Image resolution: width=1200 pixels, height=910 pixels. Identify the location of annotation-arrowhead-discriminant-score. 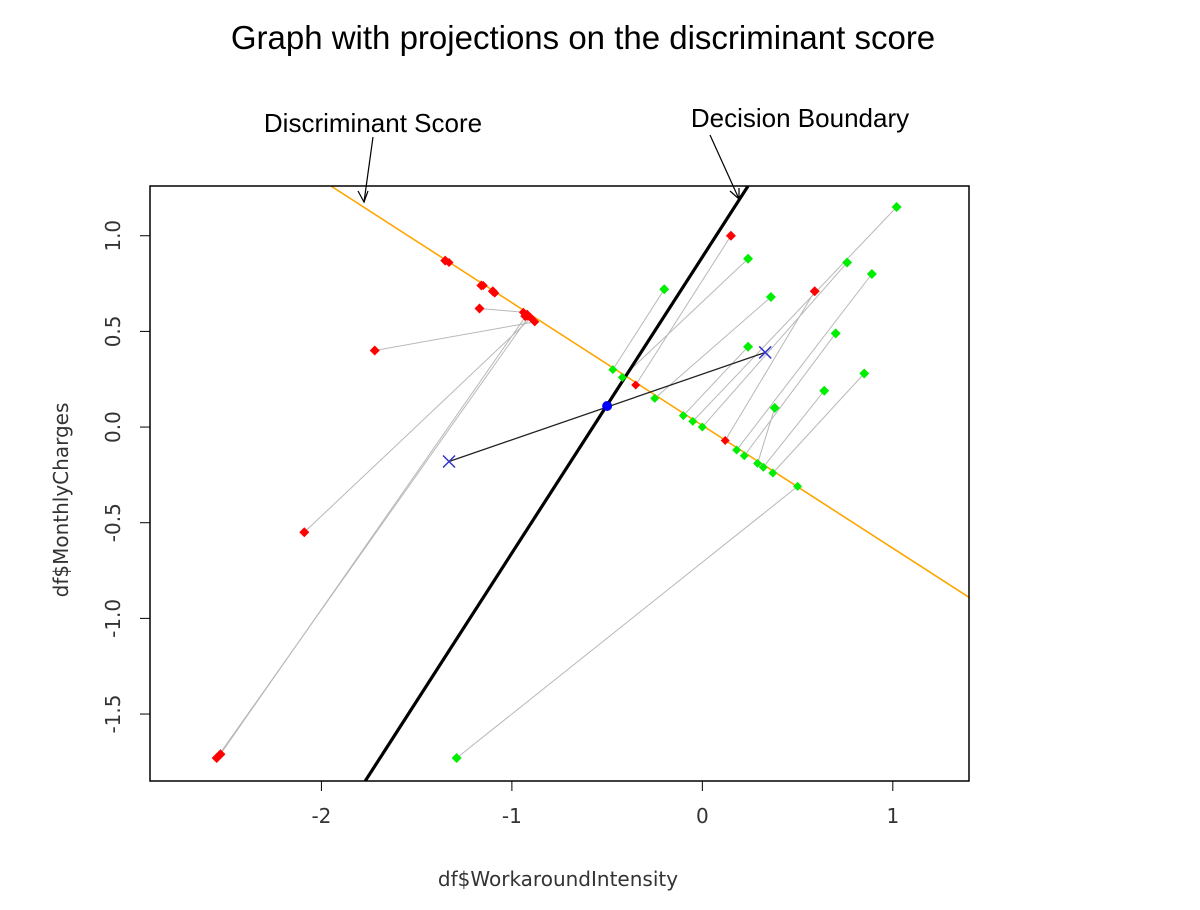
(363, 197).